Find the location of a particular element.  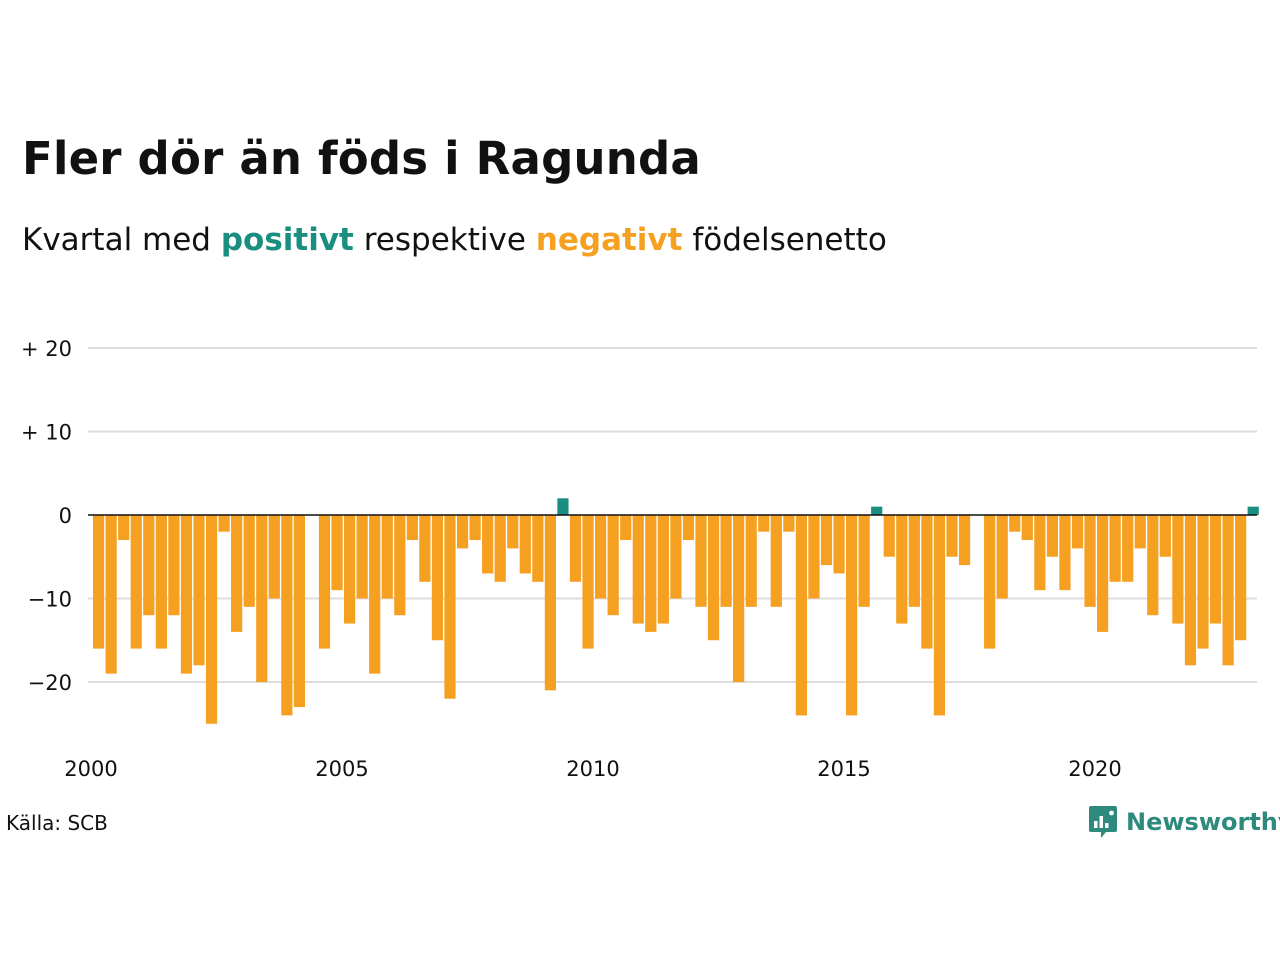

x-tick-label: 2005 is located at coordinates (341, 769).